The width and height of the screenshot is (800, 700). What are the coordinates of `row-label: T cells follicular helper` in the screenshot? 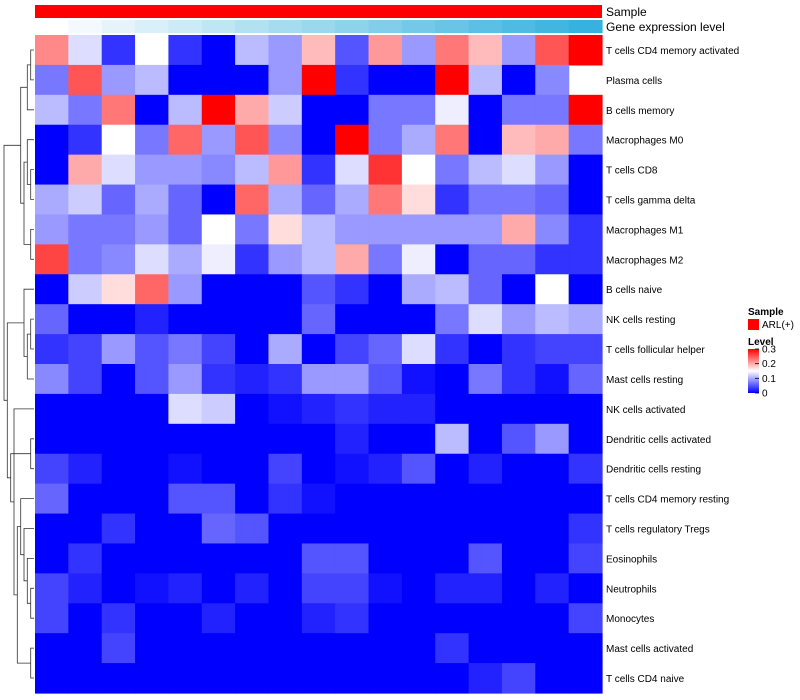 It's located at (655, 350).